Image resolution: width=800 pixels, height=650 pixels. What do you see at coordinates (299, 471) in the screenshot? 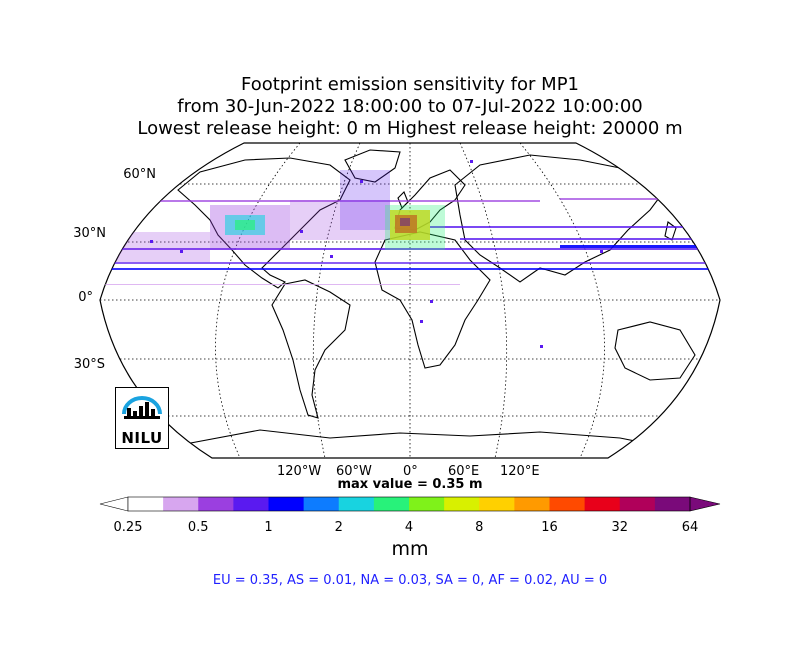
I see `lon-label-120w: 120°W` at bounding box center [299, 471].